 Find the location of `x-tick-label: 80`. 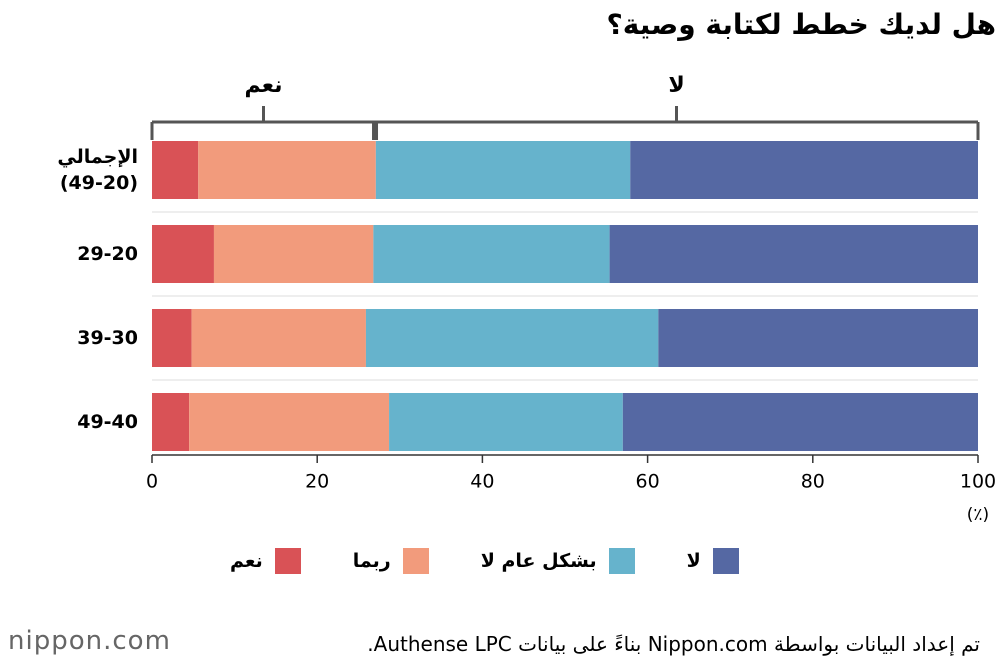

x-tick-label: 80 is located at coordinates (813, 482).